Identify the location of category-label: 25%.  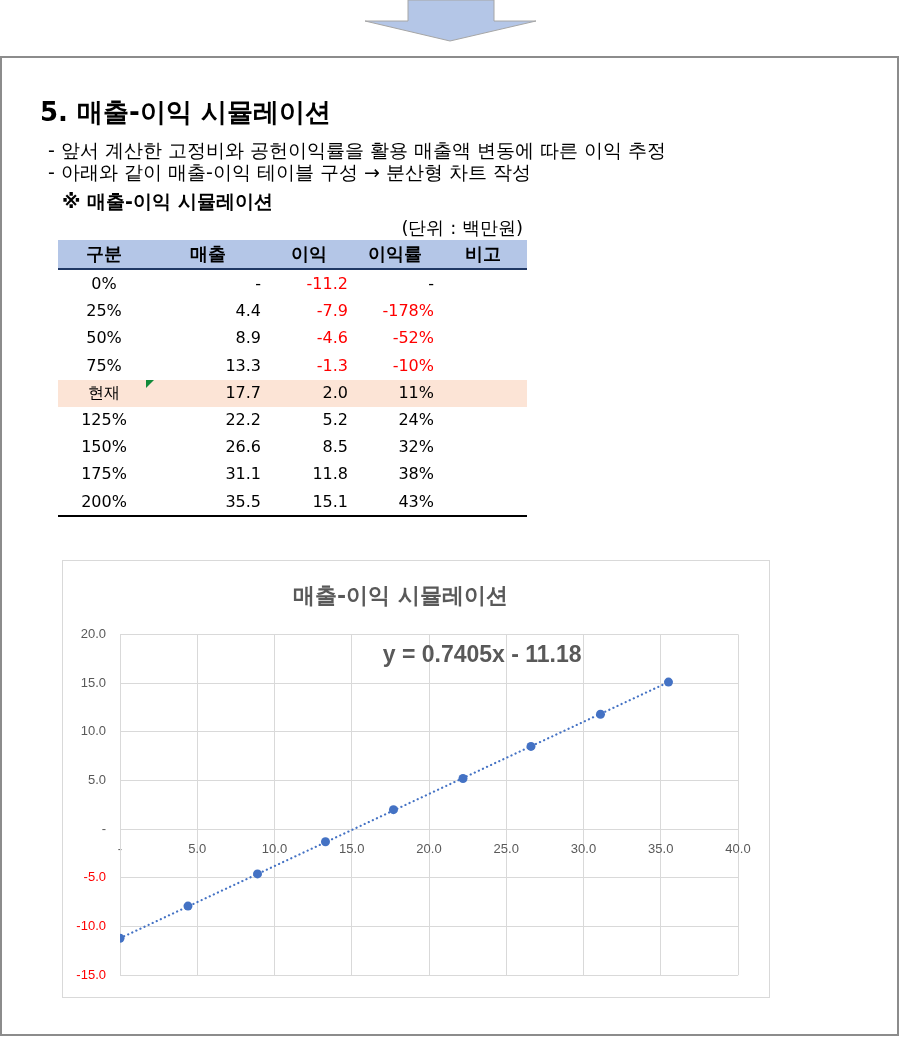
(104, 311).